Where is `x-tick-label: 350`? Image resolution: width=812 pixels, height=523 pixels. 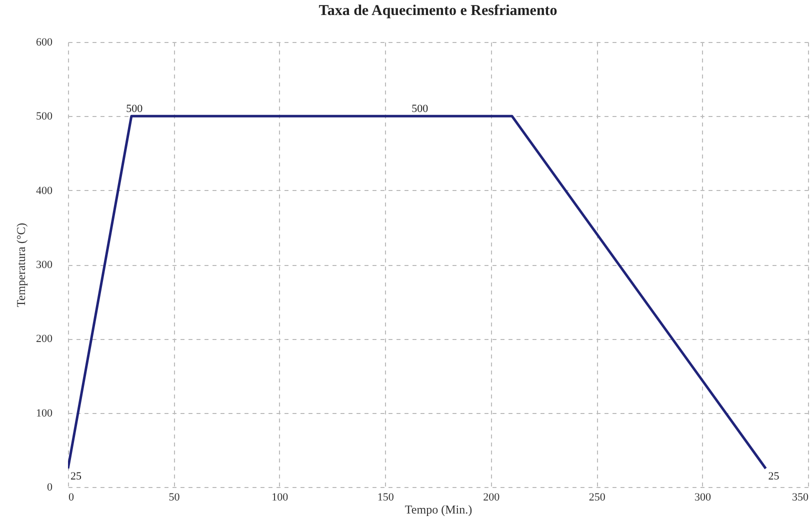 x-tick-label: 350 is located at coordinates (800, 498).